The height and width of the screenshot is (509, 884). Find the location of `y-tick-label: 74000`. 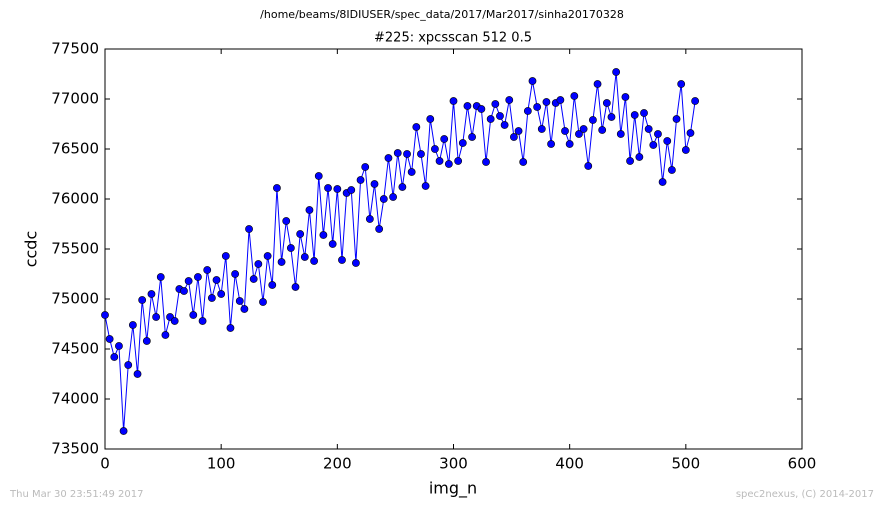

y-tick-label: 74000 is located at coordinates (75, 399).